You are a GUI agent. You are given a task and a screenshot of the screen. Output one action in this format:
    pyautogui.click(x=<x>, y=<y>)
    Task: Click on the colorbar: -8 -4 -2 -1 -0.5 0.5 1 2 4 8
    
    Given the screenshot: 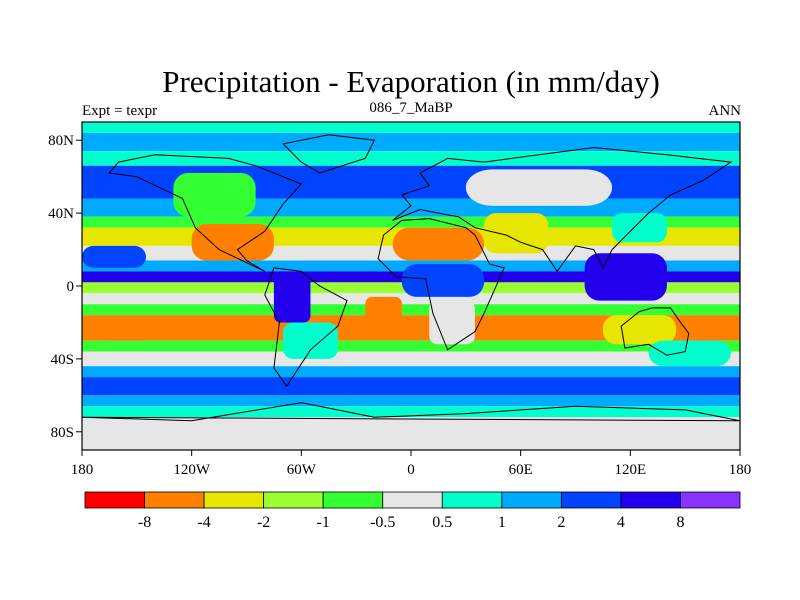 What is the action you would take?
    pyautogui.click(x=412, y=511)
    